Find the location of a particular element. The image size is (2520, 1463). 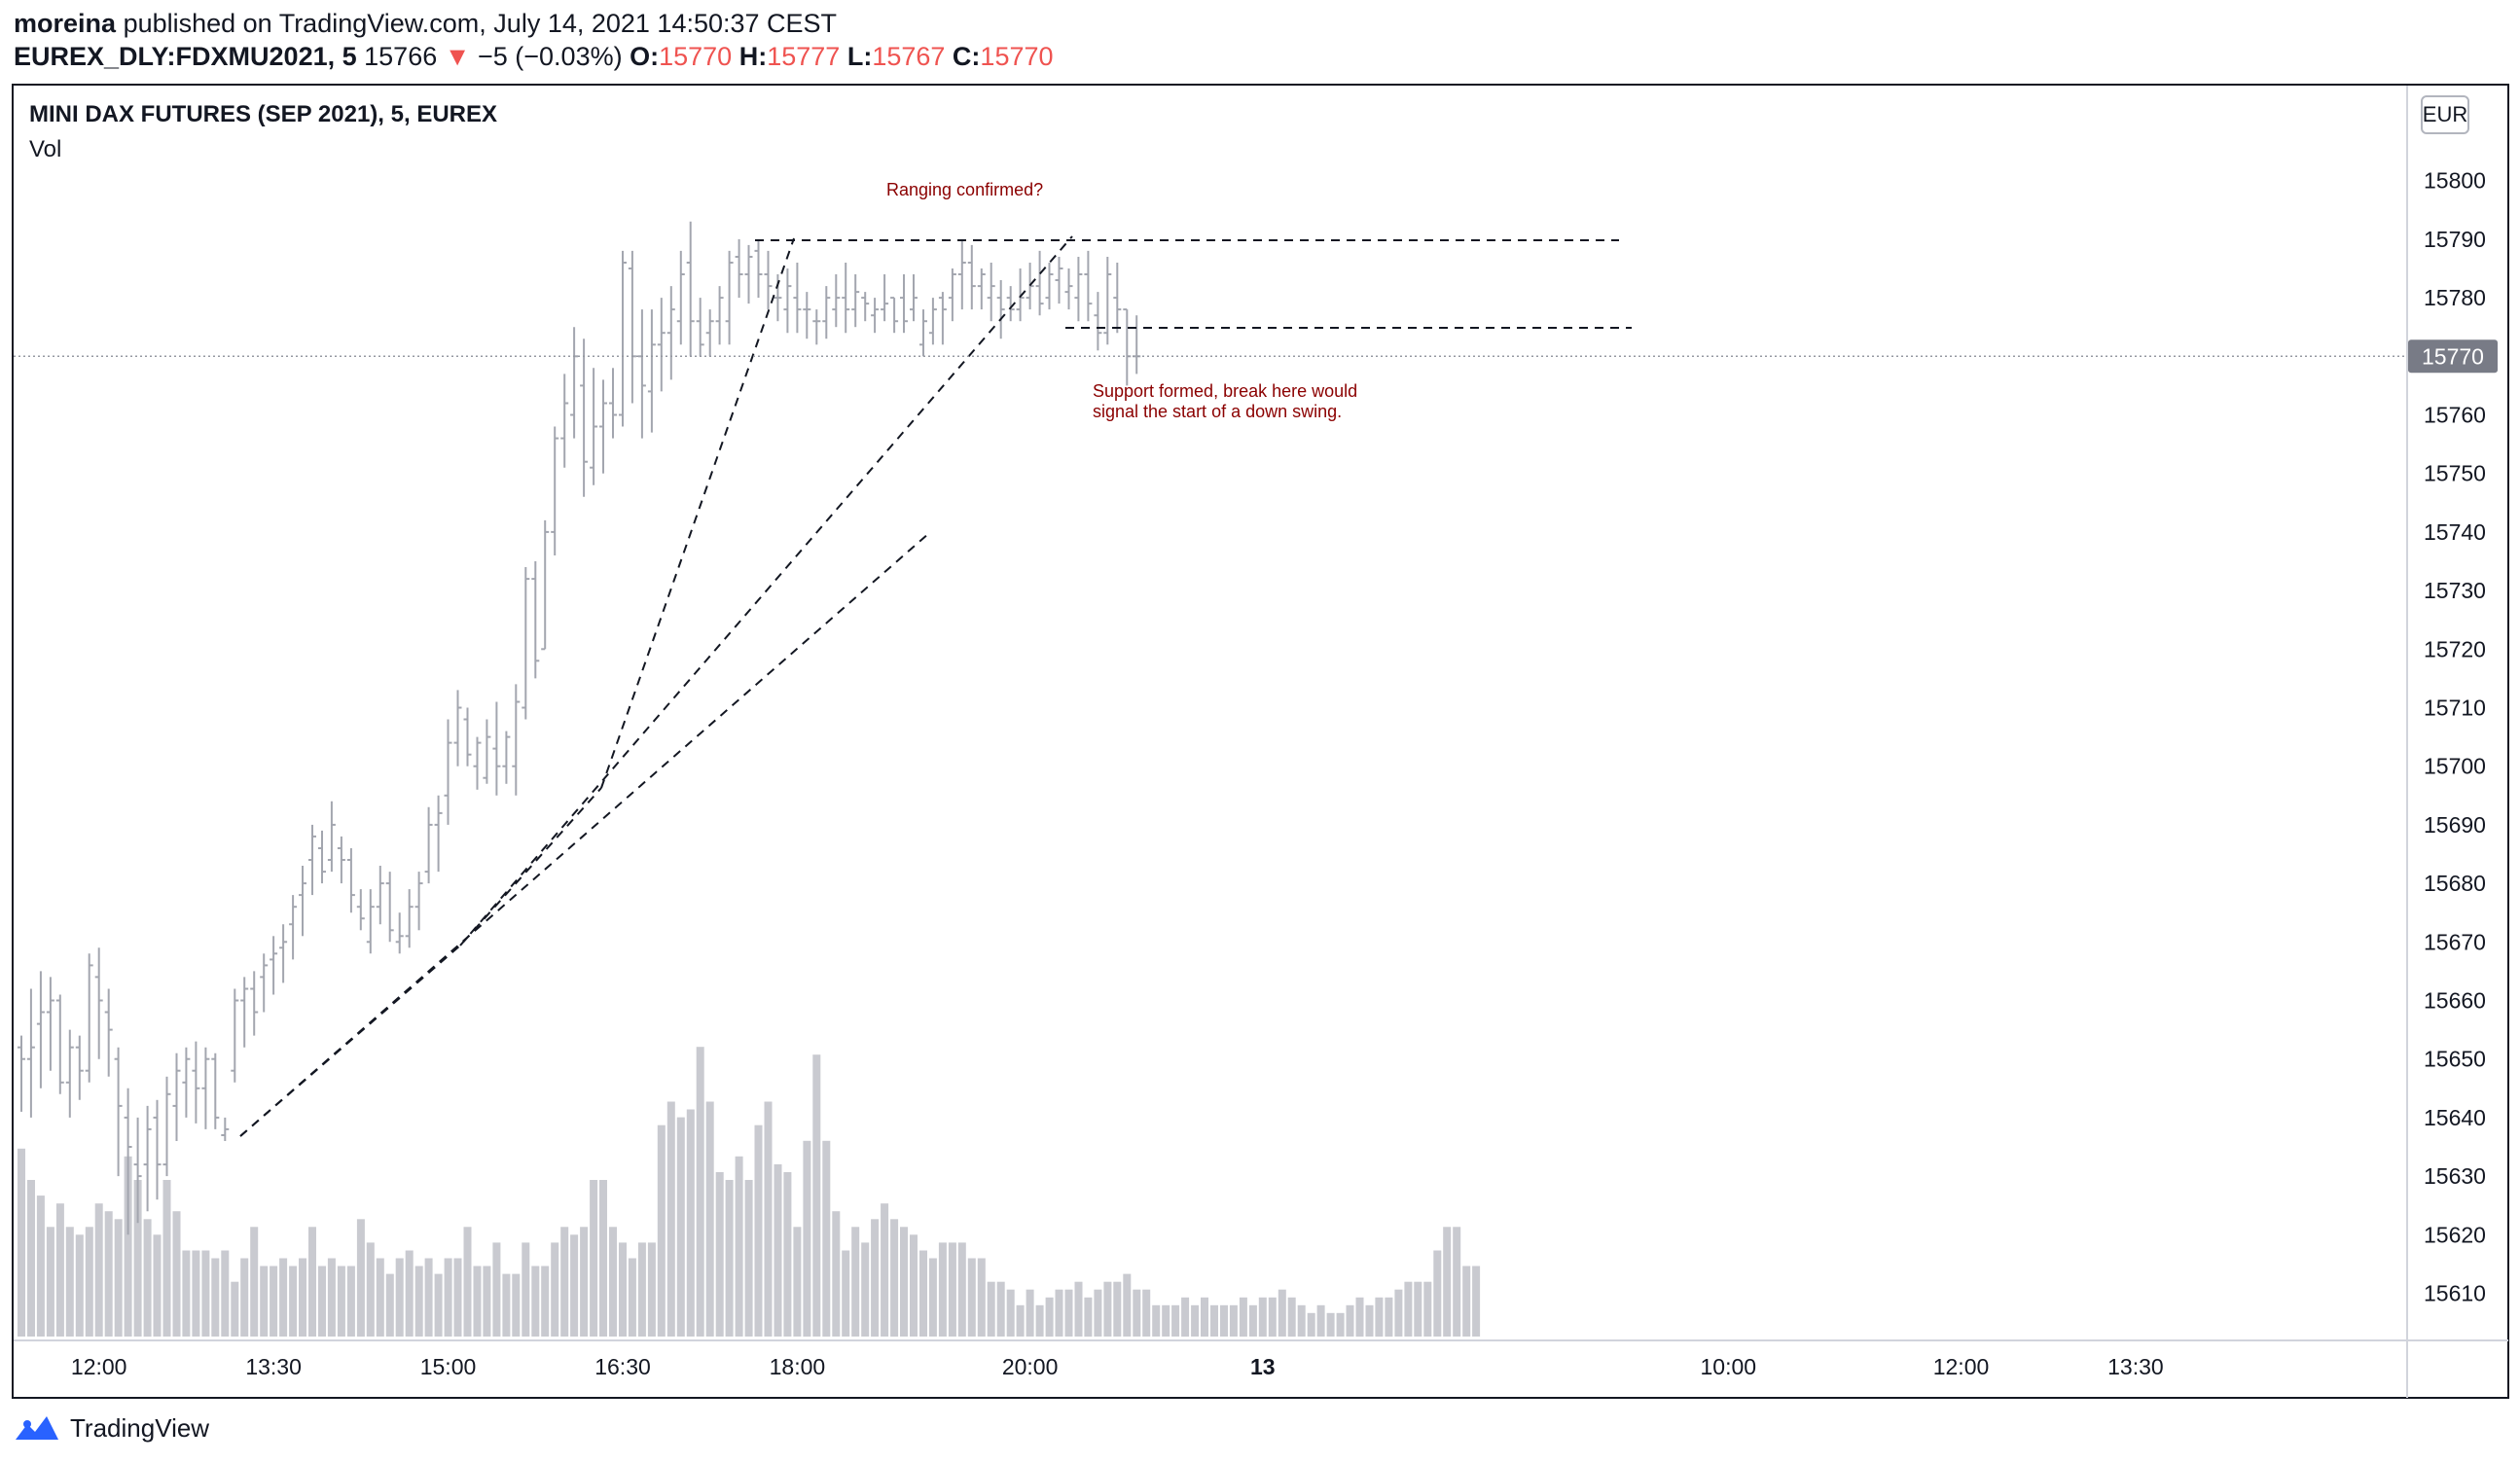

annotation-support-line2: signal the start of a down swing. is located at coordinates (1217, 412).